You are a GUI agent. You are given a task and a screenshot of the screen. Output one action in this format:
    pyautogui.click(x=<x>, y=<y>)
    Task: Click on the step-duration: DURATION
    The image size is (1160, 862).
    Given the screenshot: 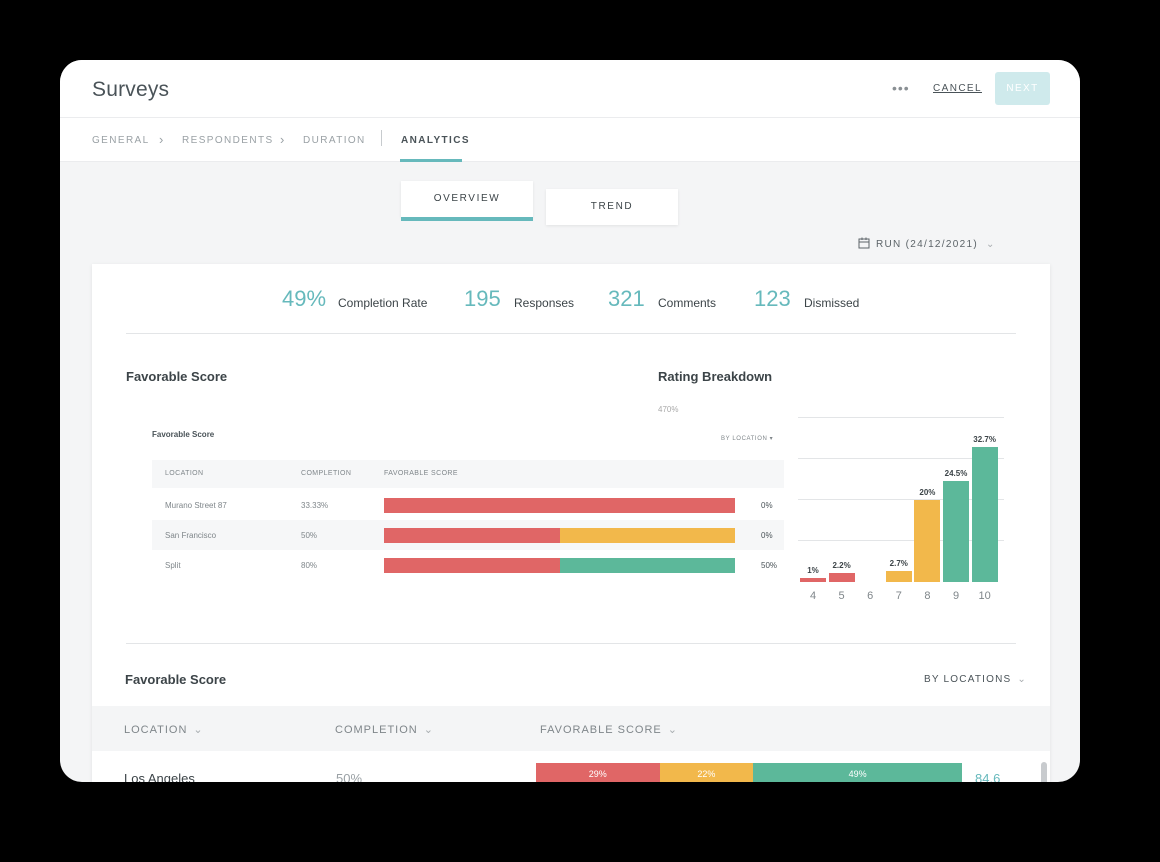 What is the action you would take?
    pyautogui.click(x=334, y=140)
    